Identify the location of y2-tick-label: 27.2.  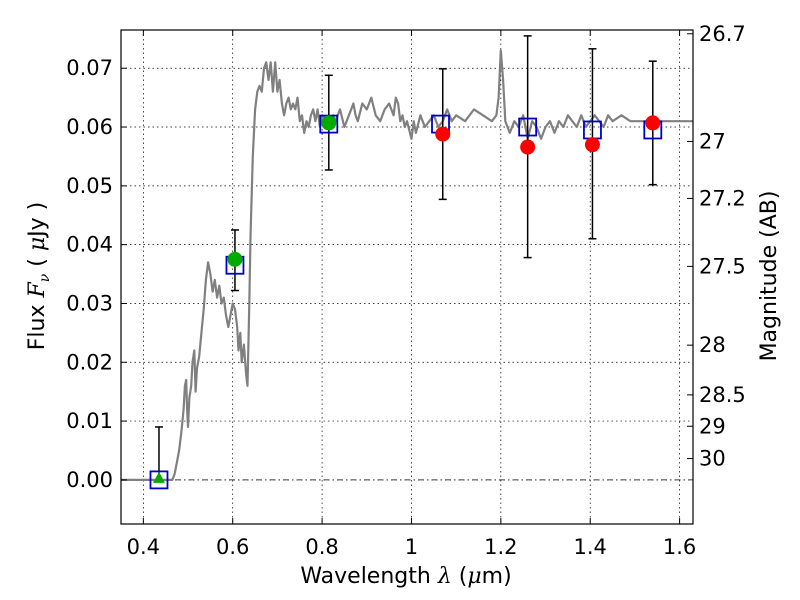
(722, 198).